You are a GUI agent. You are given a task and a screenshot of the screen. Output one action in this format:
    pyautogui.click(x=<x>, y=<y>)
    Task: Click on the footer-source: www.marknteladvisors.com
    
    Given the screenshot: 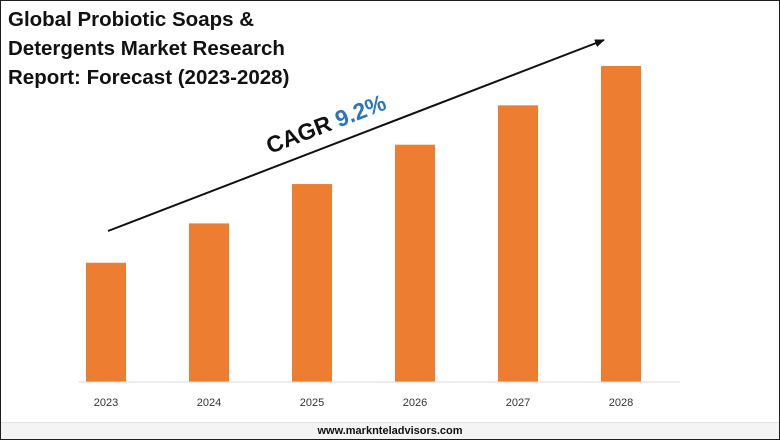 What is the action you would take?
    pyautogui.click(x=390, y=431)
    